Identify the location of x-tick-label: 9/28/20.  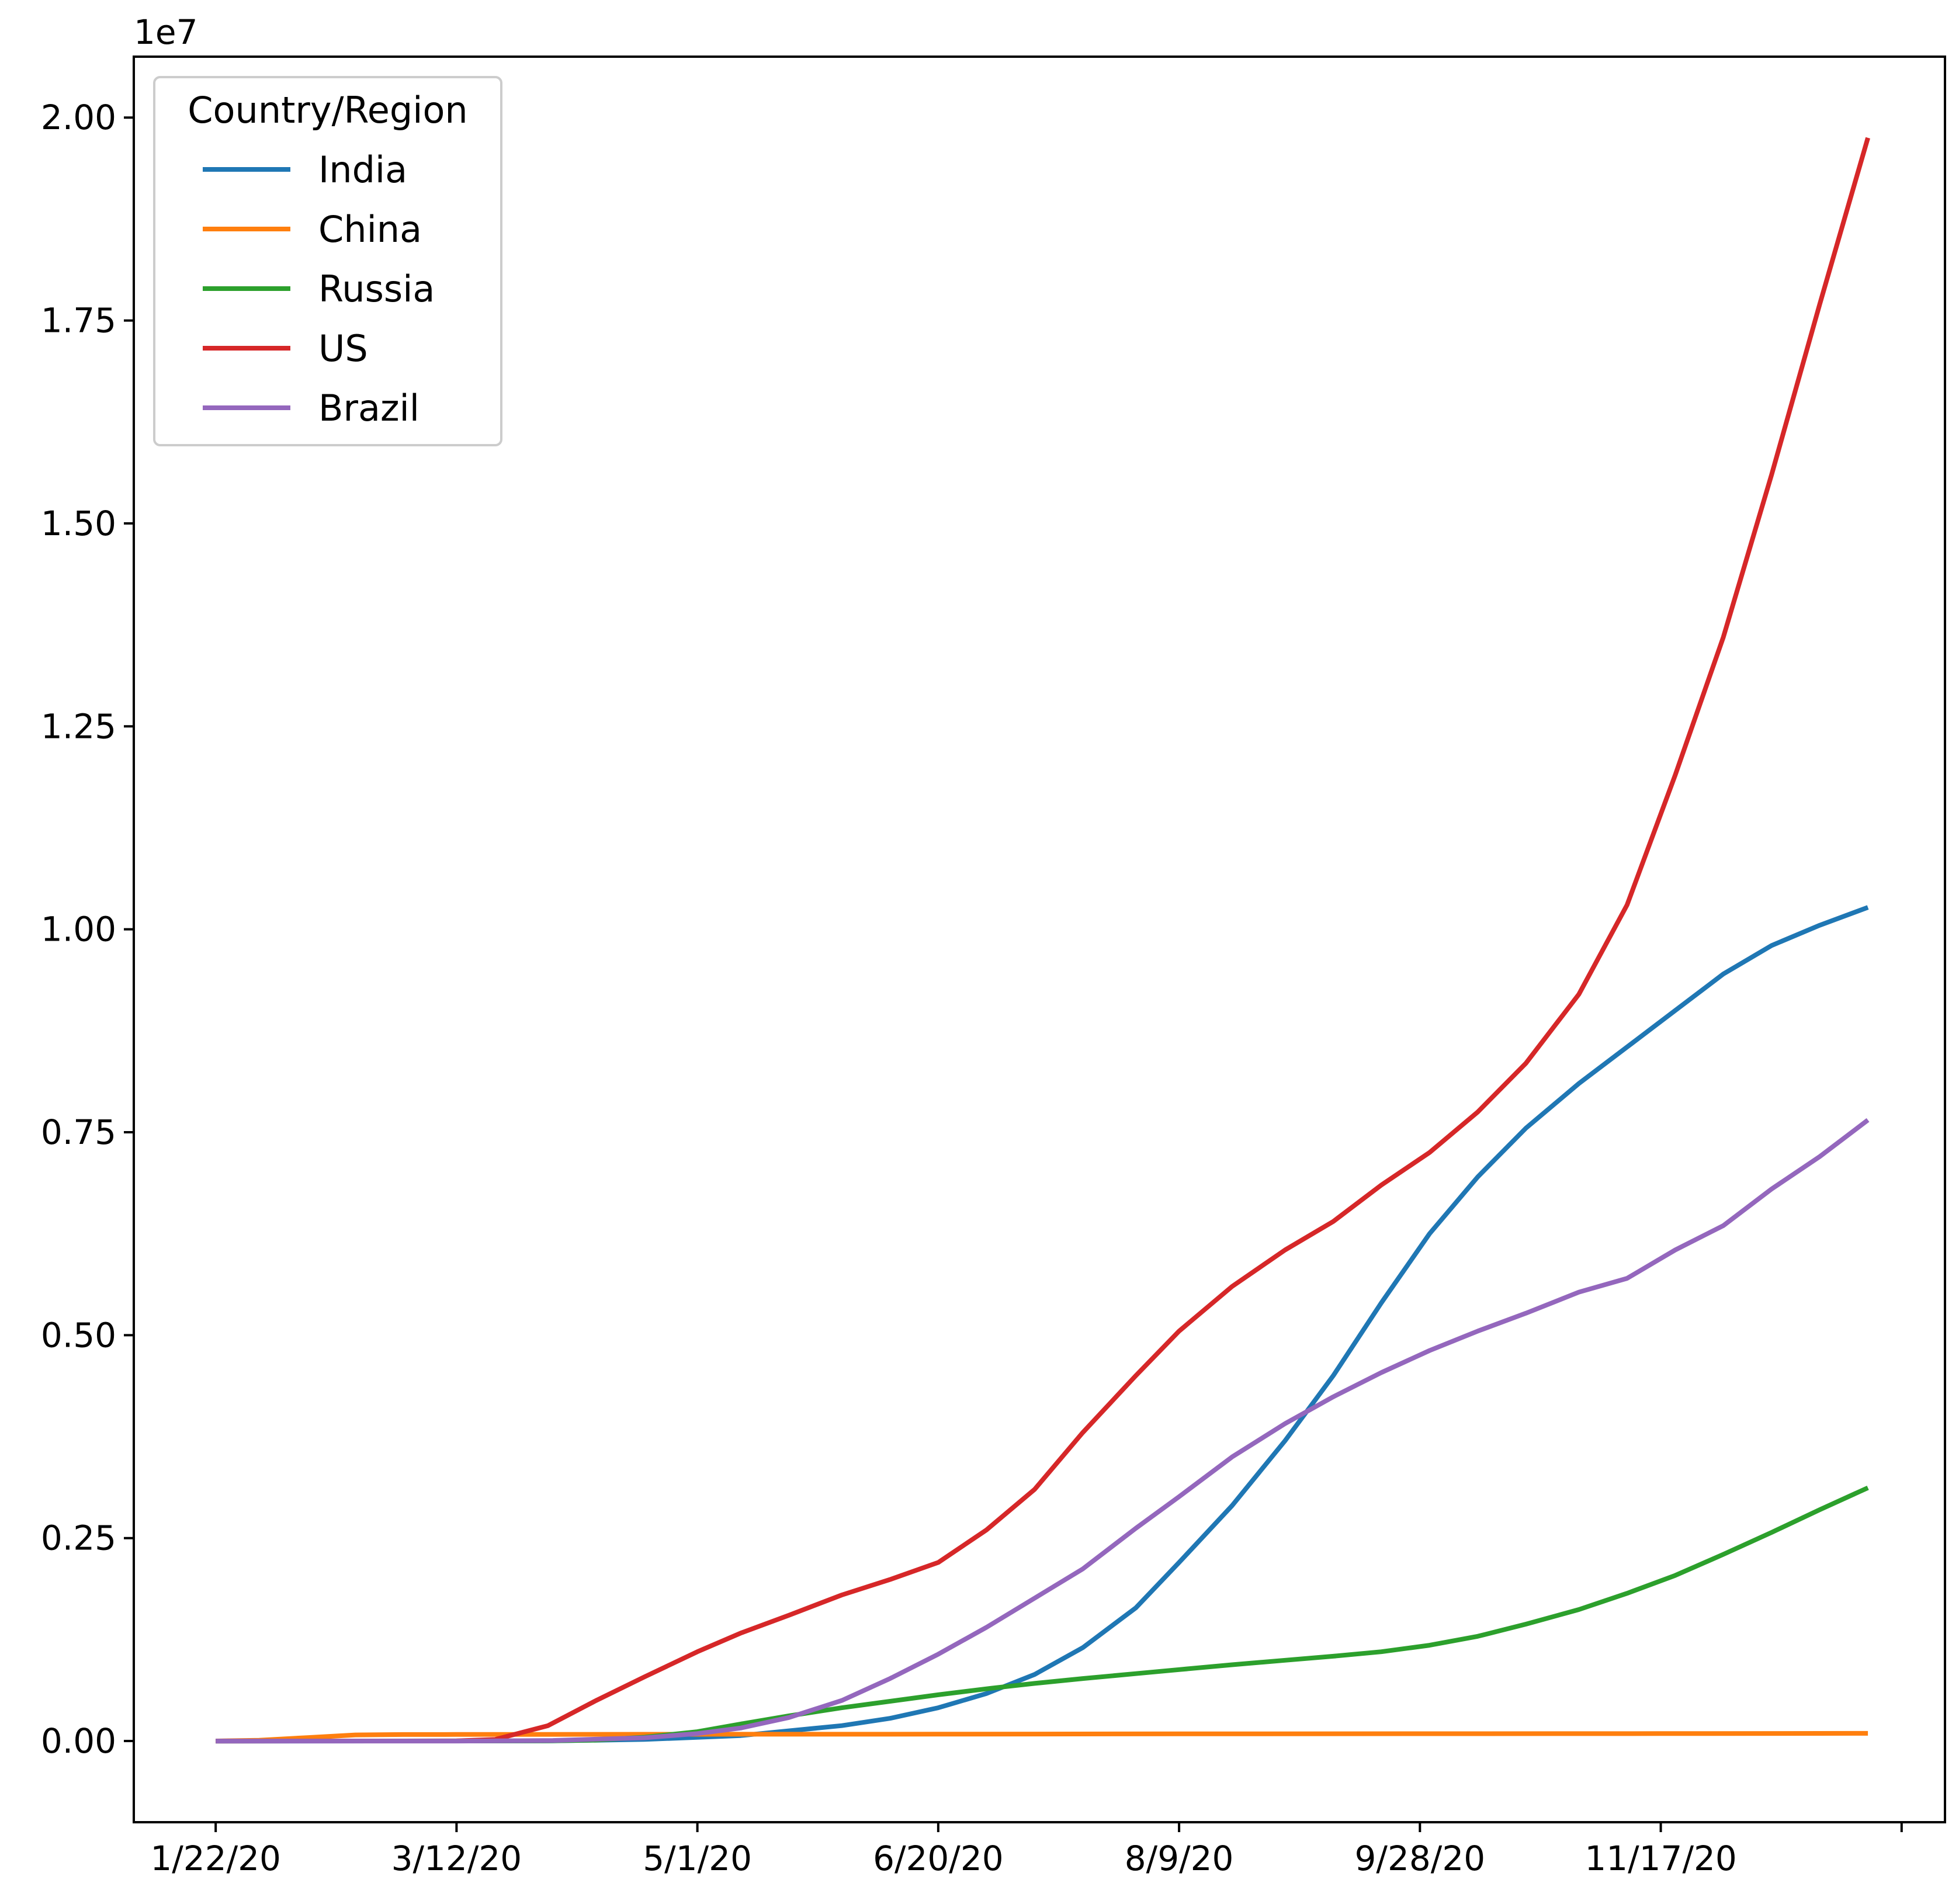
(1420, 1858).